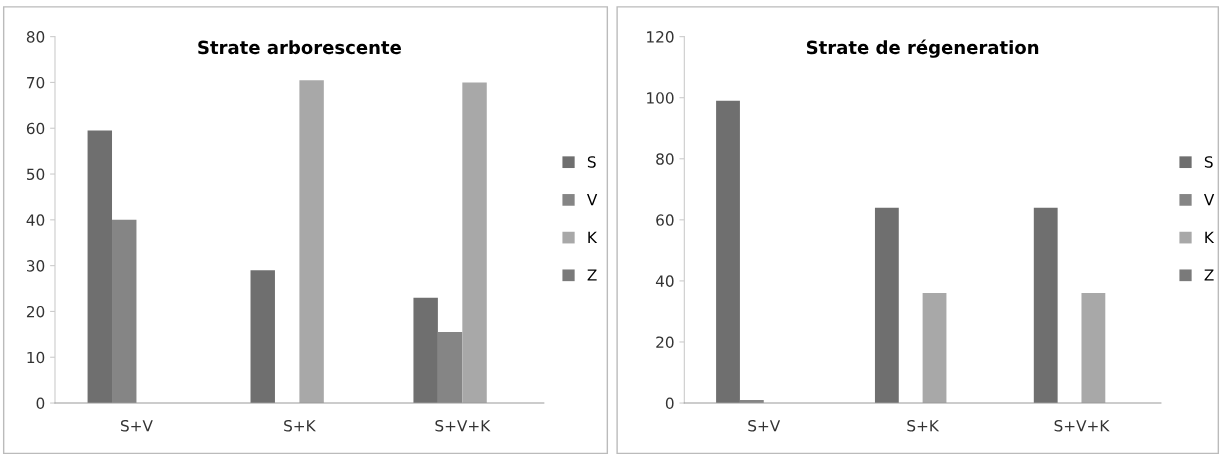 The height and width of the screenshot is (458, 1222). Describe the element at coordinates (922, 48) in the screenshot. I see `chart-title: Strate de régeneration` at that location.